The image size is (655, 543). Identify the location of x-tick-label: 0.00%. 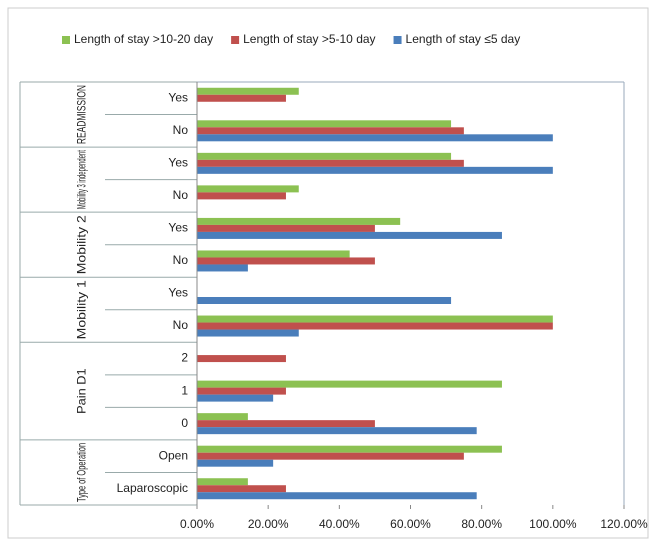
(197, 524).